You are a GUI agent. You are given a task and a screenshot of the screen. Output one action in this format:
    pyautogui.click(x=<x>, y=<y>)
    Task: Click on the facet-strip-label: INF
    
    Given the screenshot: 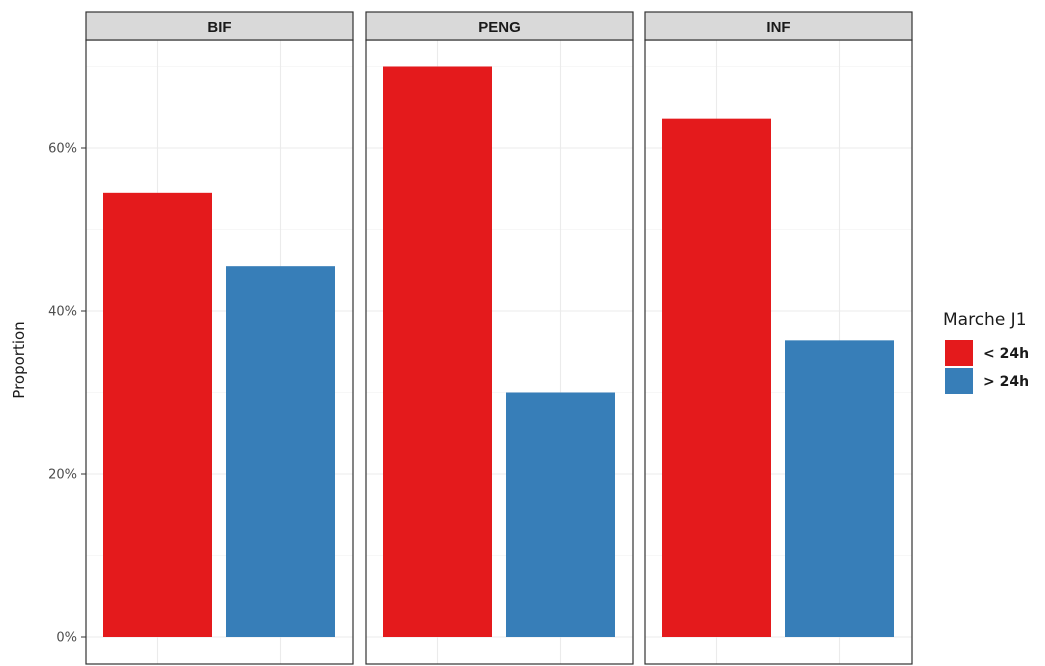 What is the action you would take?
    pyautogui.click(x=778, y=27)
    